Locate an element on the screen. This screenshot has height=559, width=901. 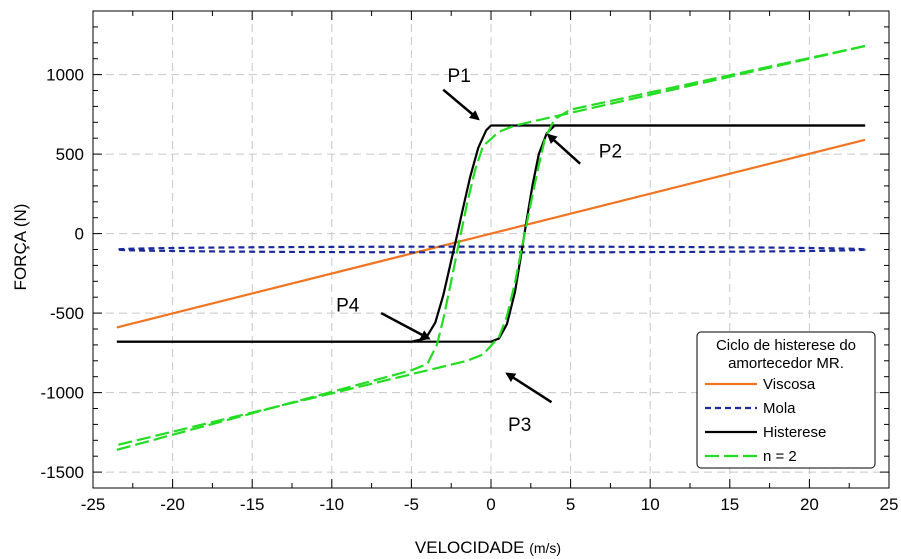
x-tick-label: 15 is located at coordinates (729, 504).